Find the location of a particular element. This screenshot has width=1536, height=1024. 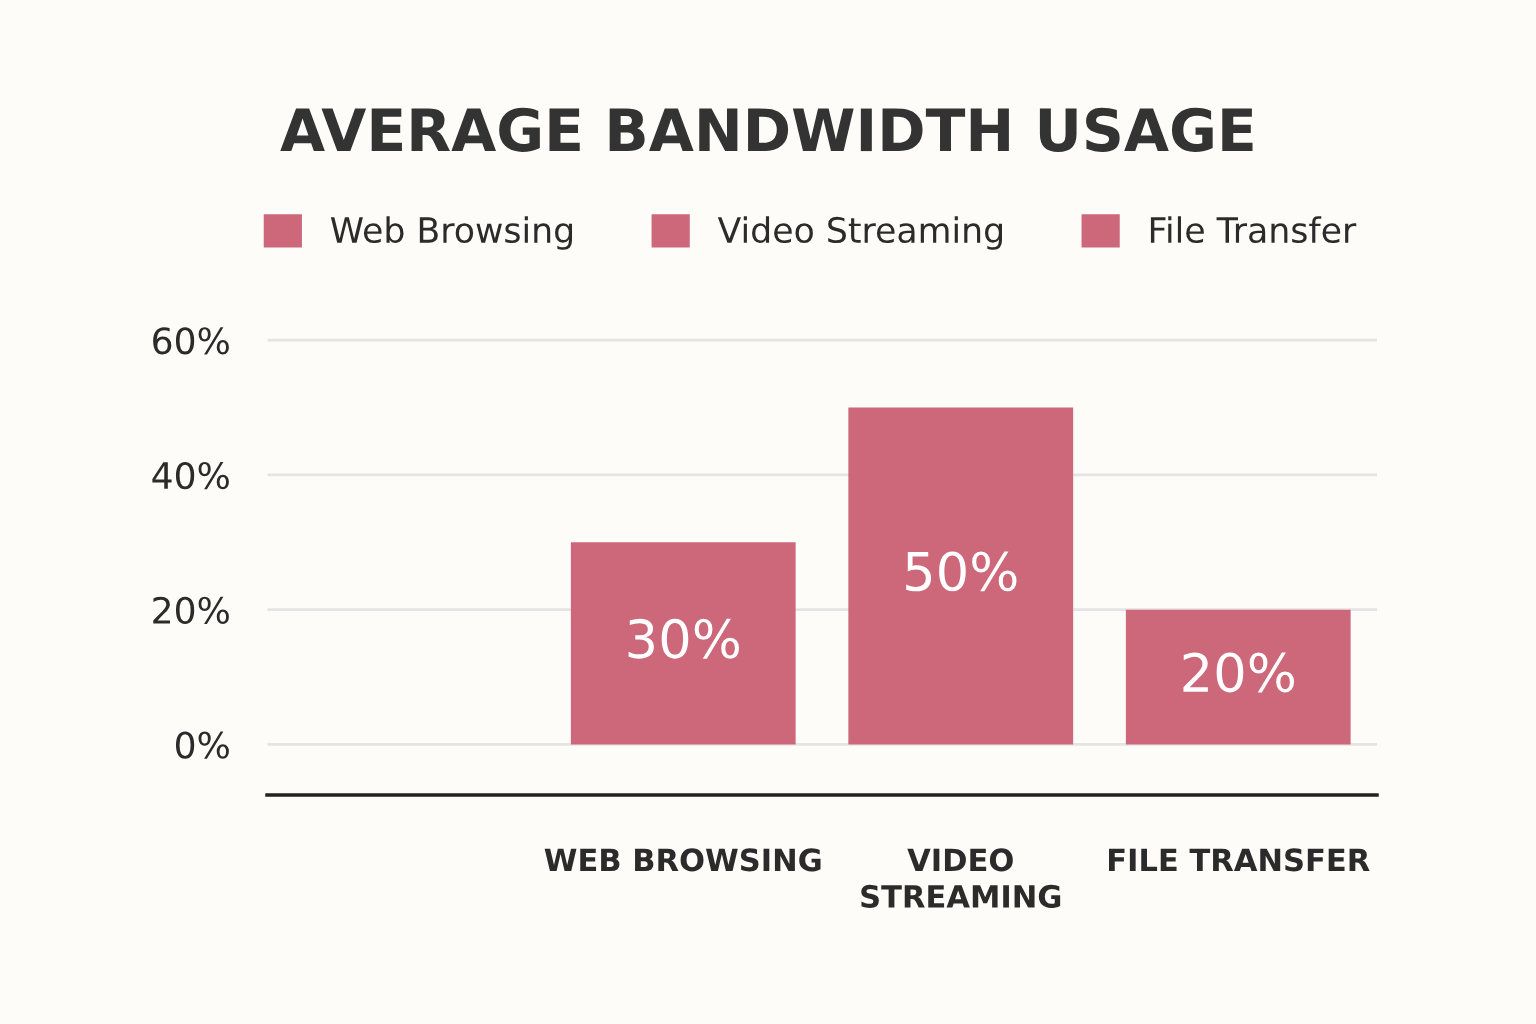

x-tick-label: FILE TRANSFER is located at coordinates (1239, 860).